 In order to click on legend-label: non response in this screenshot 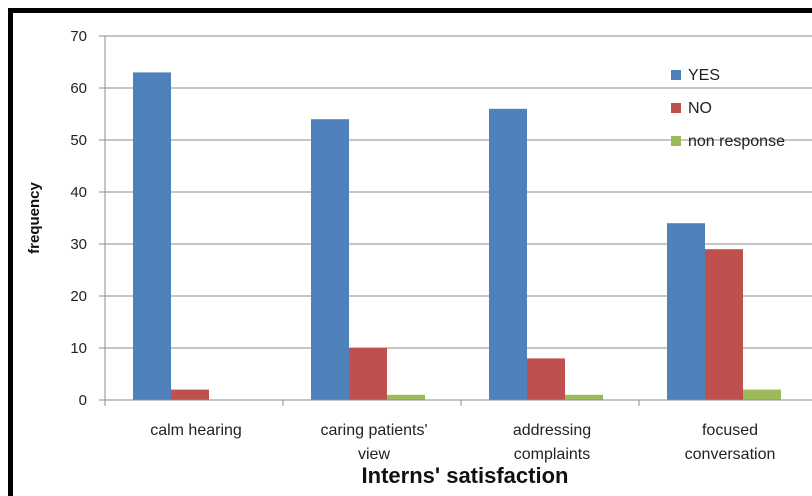, I will do `click(736, 141)`.